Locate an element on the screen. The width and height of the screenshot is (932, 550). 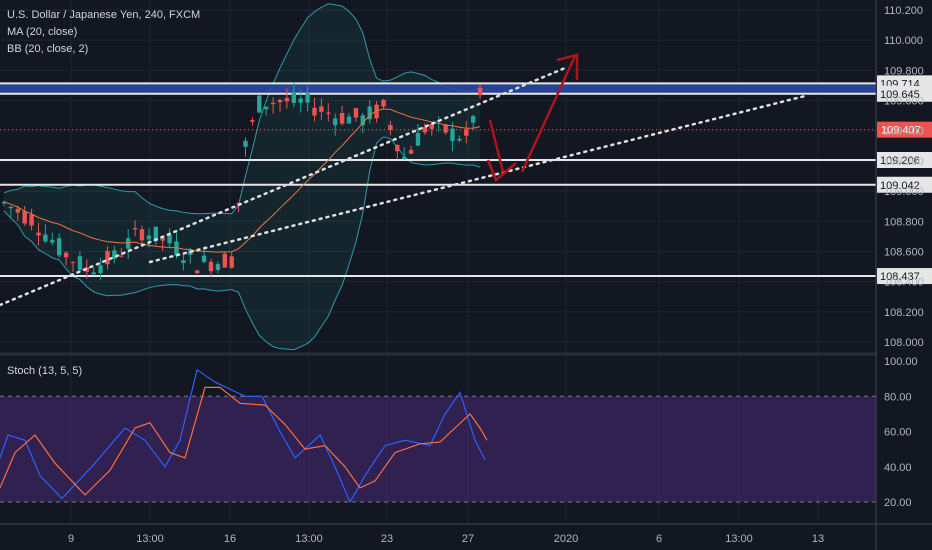
time-tick-label-0: 9 is located at coordinates (71, 539).